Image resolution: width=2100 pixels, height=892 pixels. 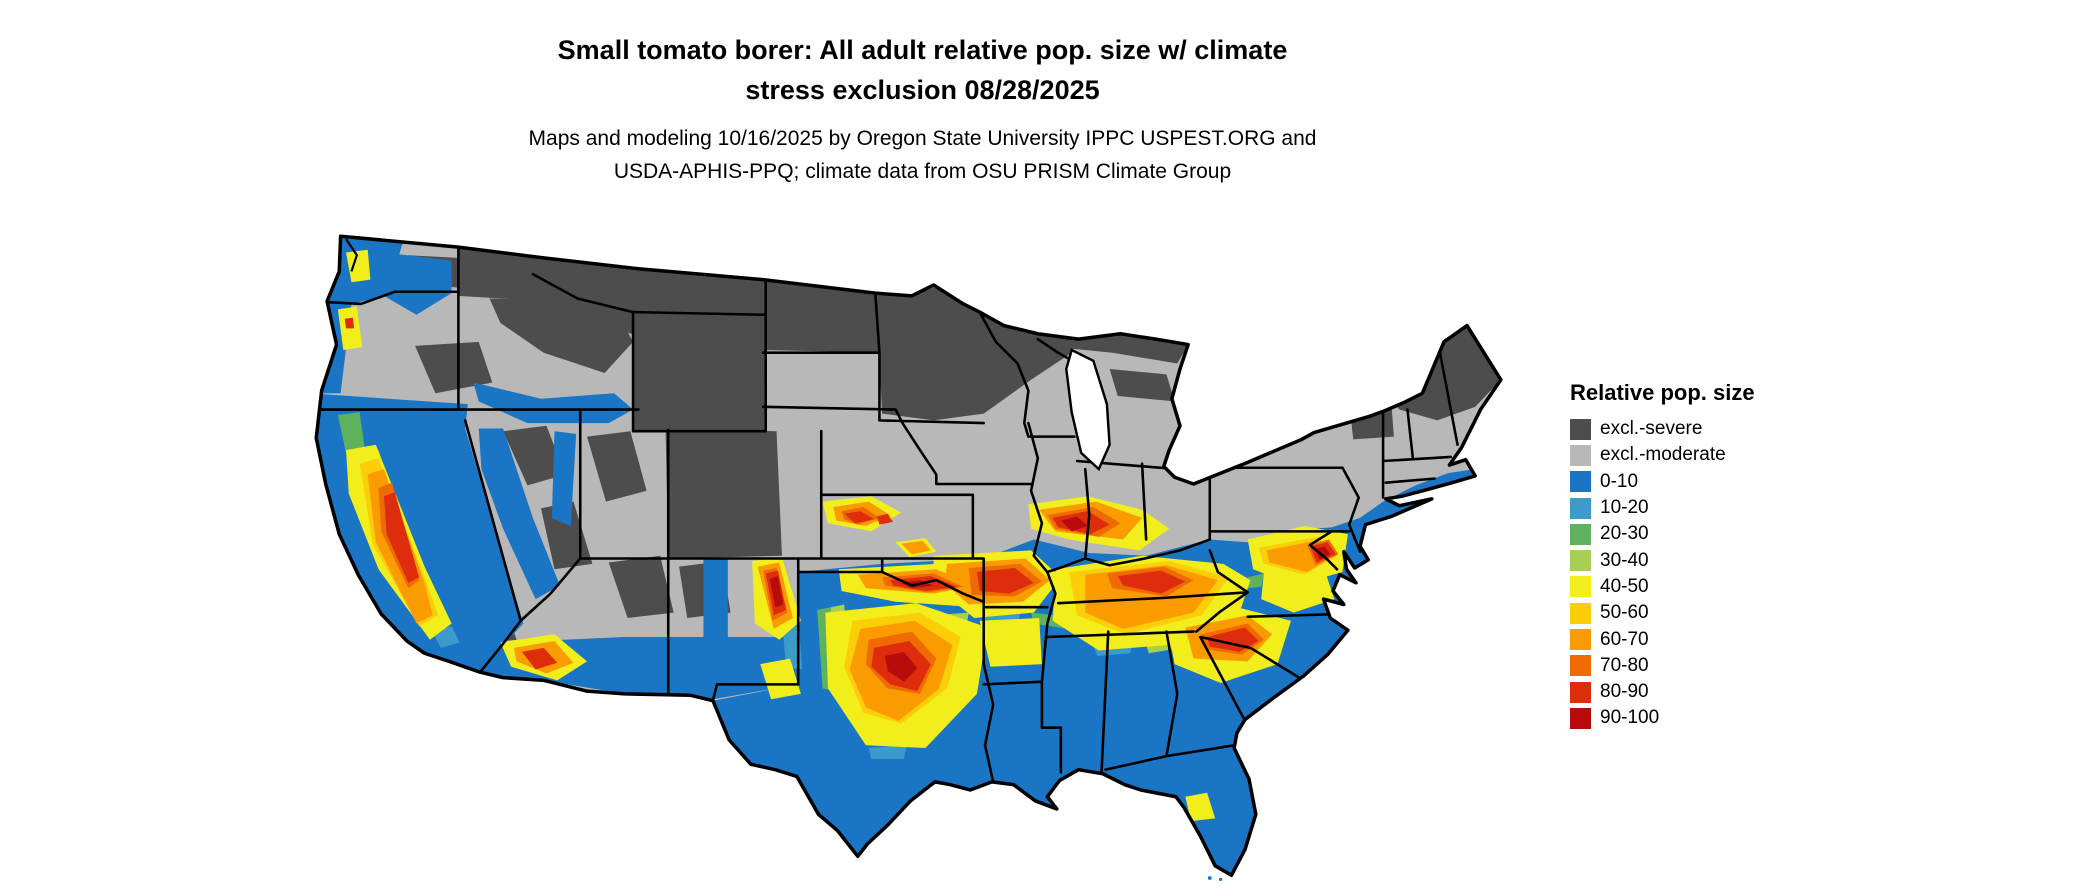 What do you see at coordinates (1662, 666) in the screenshot?
I see `legend-item: 70-80` at bounding box center [1662, 666].